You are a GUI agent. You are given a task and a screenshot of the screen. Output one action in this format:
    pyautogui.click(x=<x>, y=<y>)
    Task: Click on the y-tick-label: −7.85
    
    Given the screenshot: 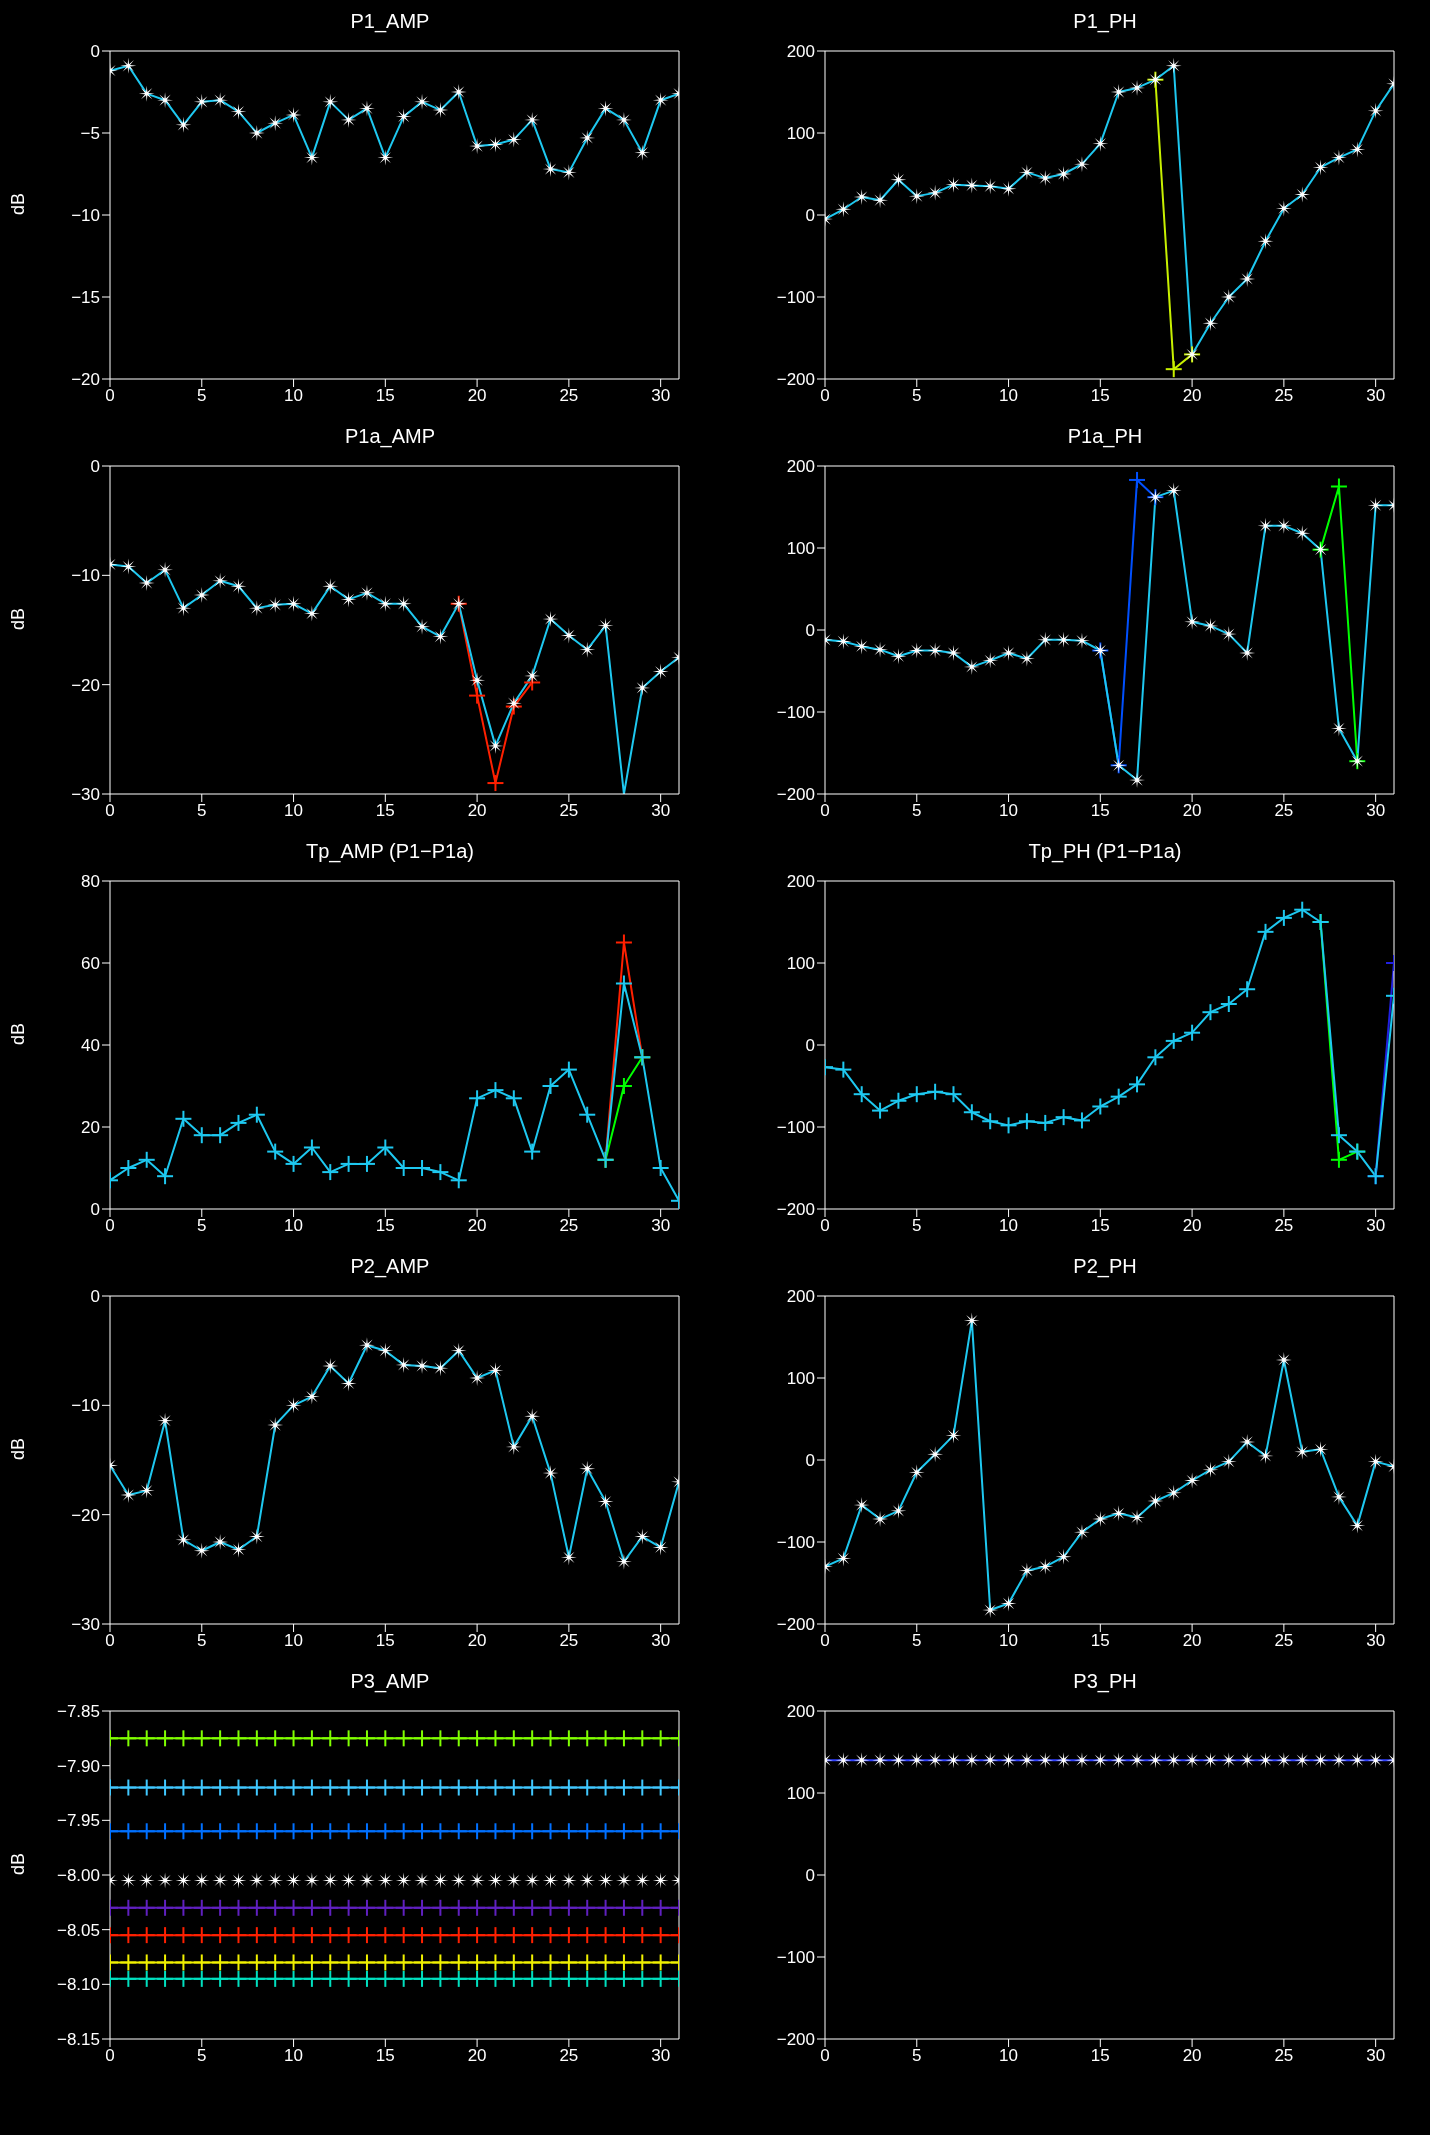 What is the action you would take?
    pyautogui.click(x=78, y=1712)
    